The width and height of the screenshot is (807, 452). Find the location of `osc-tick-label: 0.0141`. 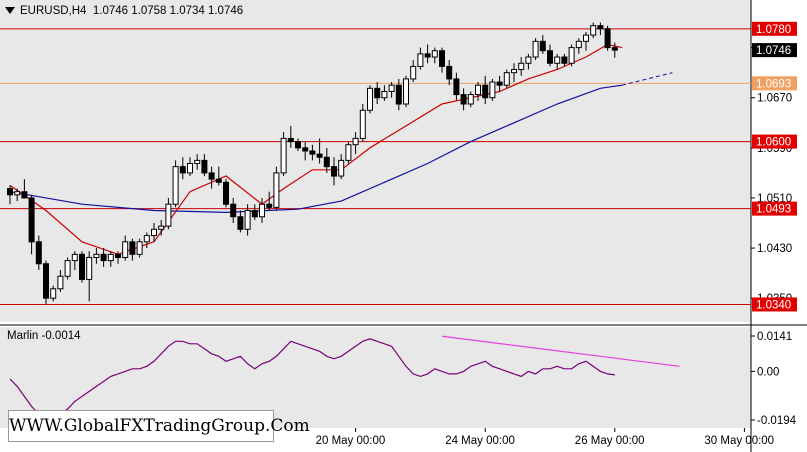

osc-tick-label: 0.0141 is located at coordinates (774, 337).